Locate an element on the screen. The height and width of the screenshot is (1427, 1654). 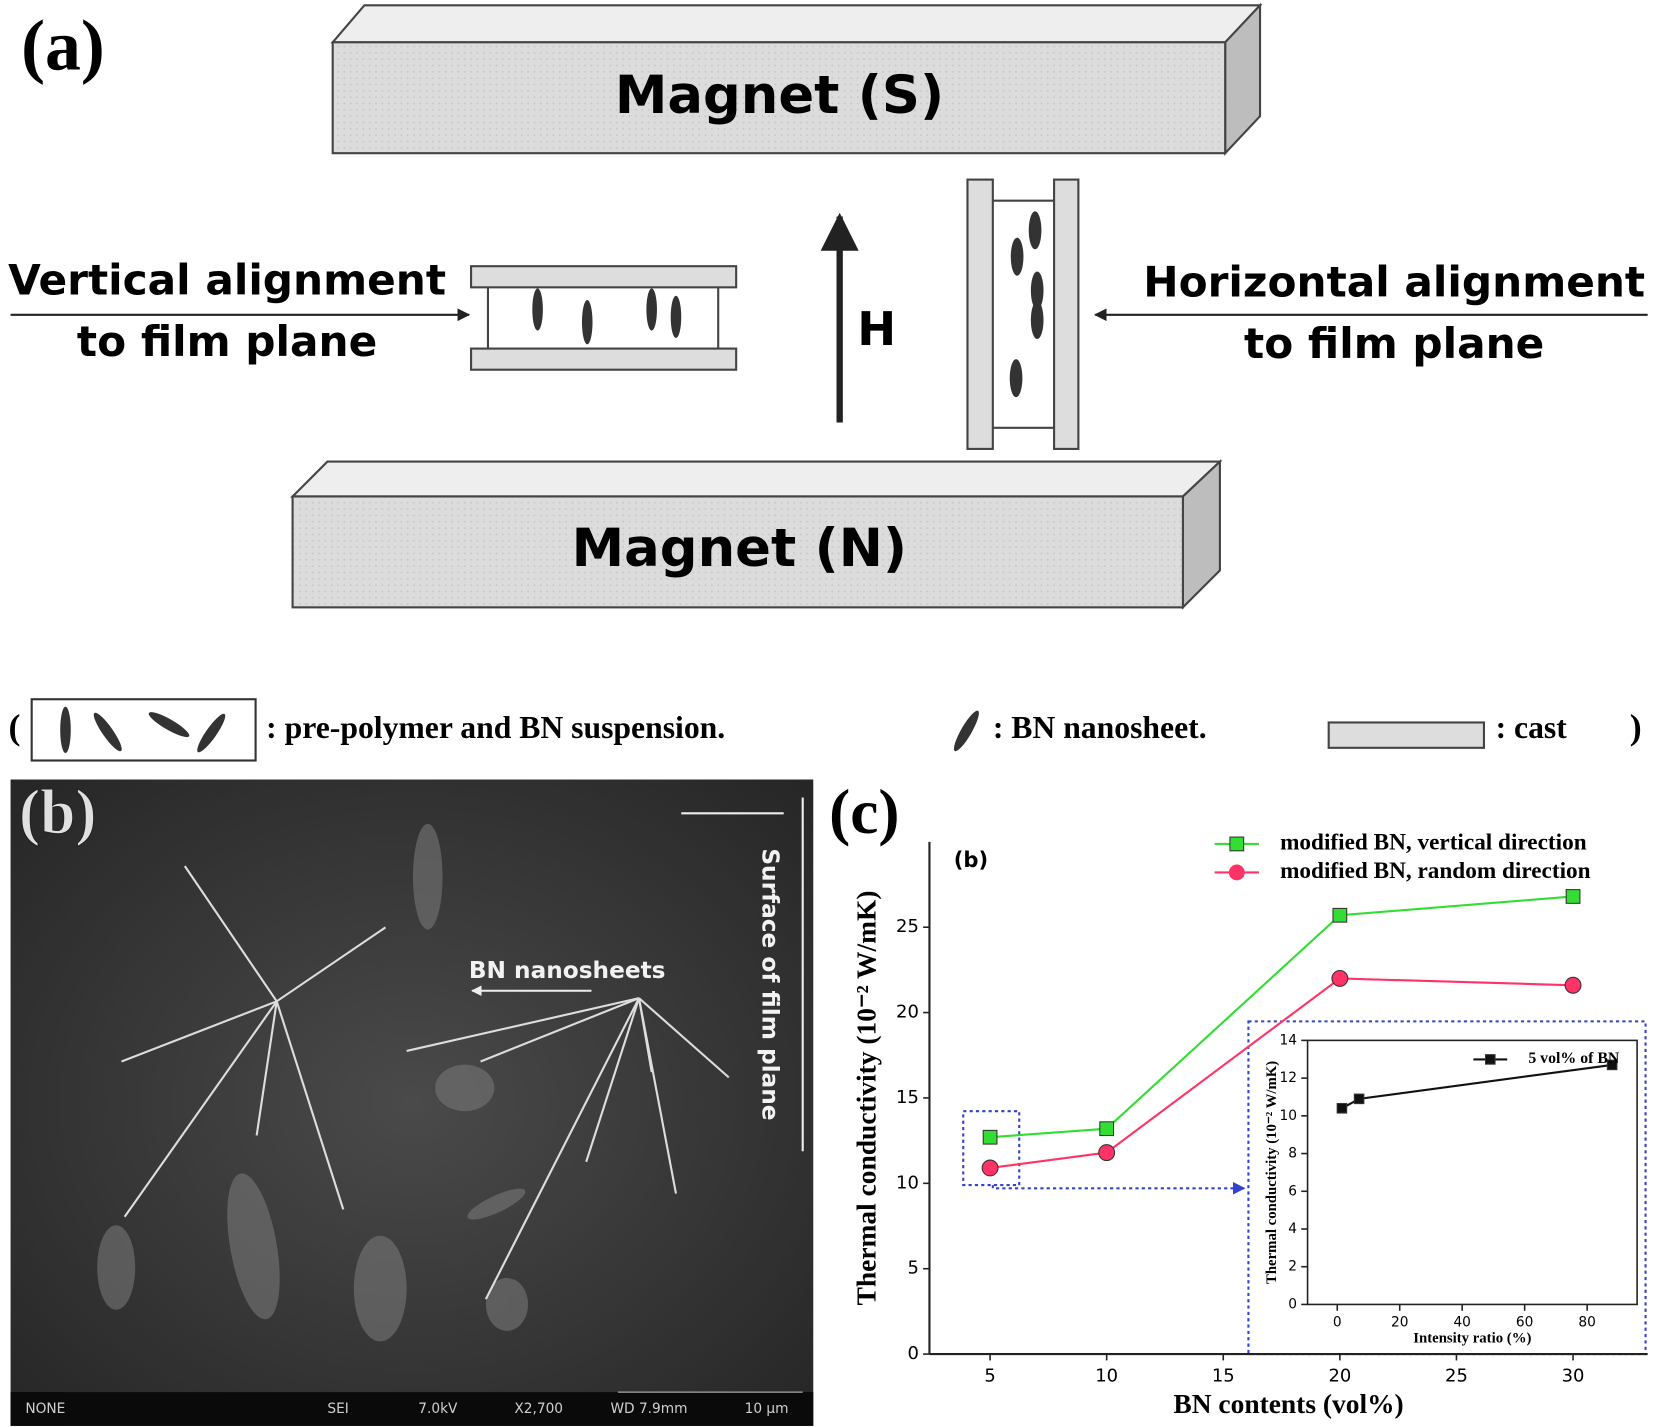
nanosheet-icon is located at coordinates (966, 731).